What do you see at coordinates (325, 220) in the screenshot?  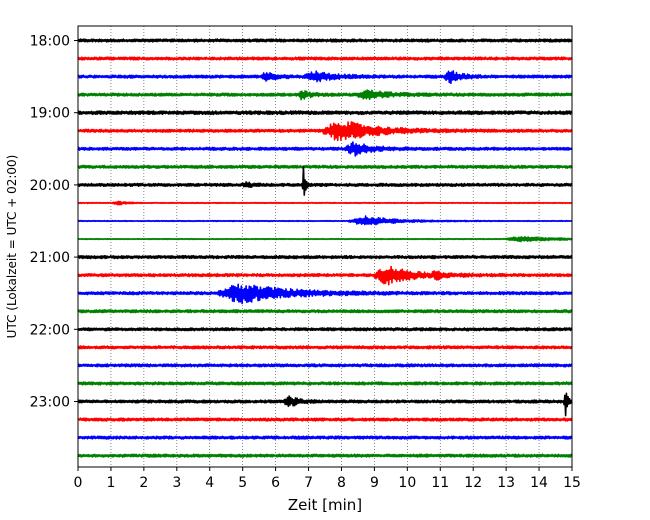 I see `trace-2030` at bounding box center [325, 220].